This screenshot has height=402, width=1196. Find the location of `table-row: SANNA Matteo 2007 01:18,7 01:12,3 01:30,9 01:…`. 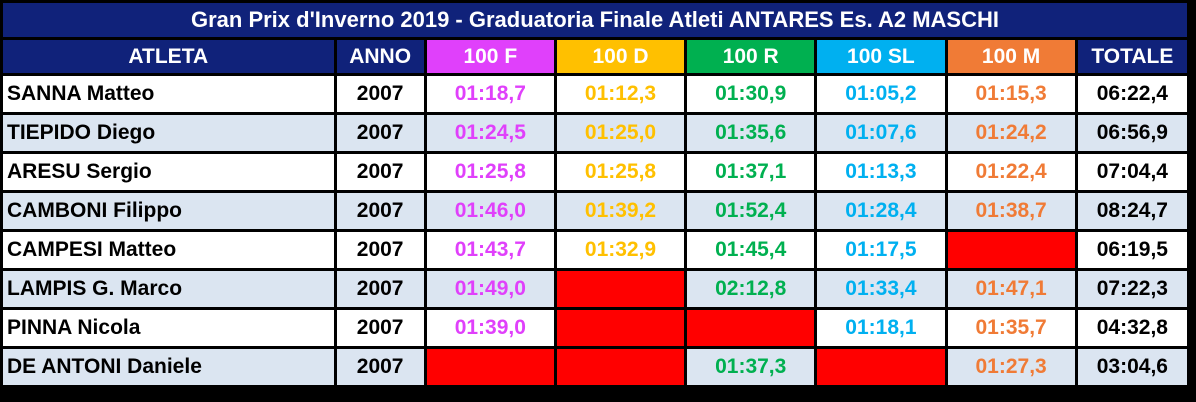

table-row: SANNA Matteo 2007 01:18,7 01:12,3 01:30,9 01:… is located at coordinates (595, 94).